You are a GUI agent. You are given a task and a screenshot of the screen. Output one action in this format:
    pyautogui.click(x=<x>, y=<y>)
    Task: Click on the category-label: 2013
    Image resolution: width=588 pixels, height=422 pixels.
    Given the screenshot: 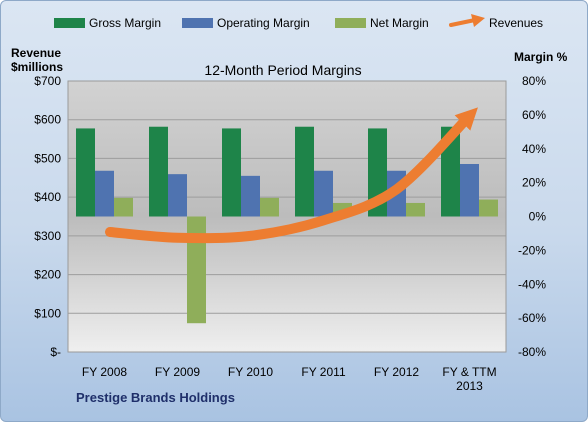 What is the action you would take?
    pyautogui.click(x=469, y=386)
    